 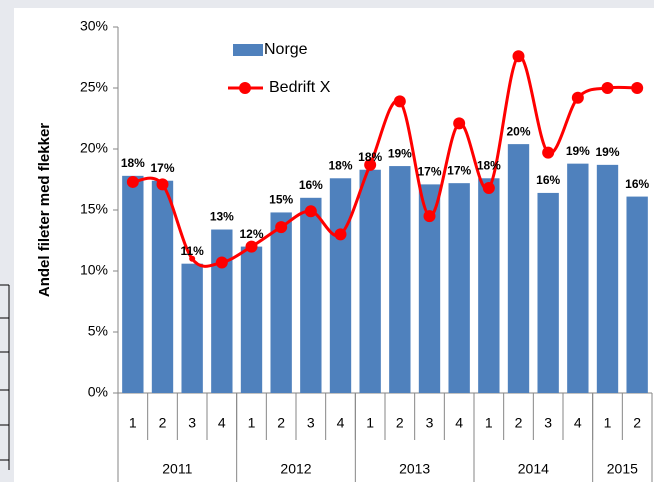 I want to click on y-tick-label: 0%, so click(x=98, y=392).